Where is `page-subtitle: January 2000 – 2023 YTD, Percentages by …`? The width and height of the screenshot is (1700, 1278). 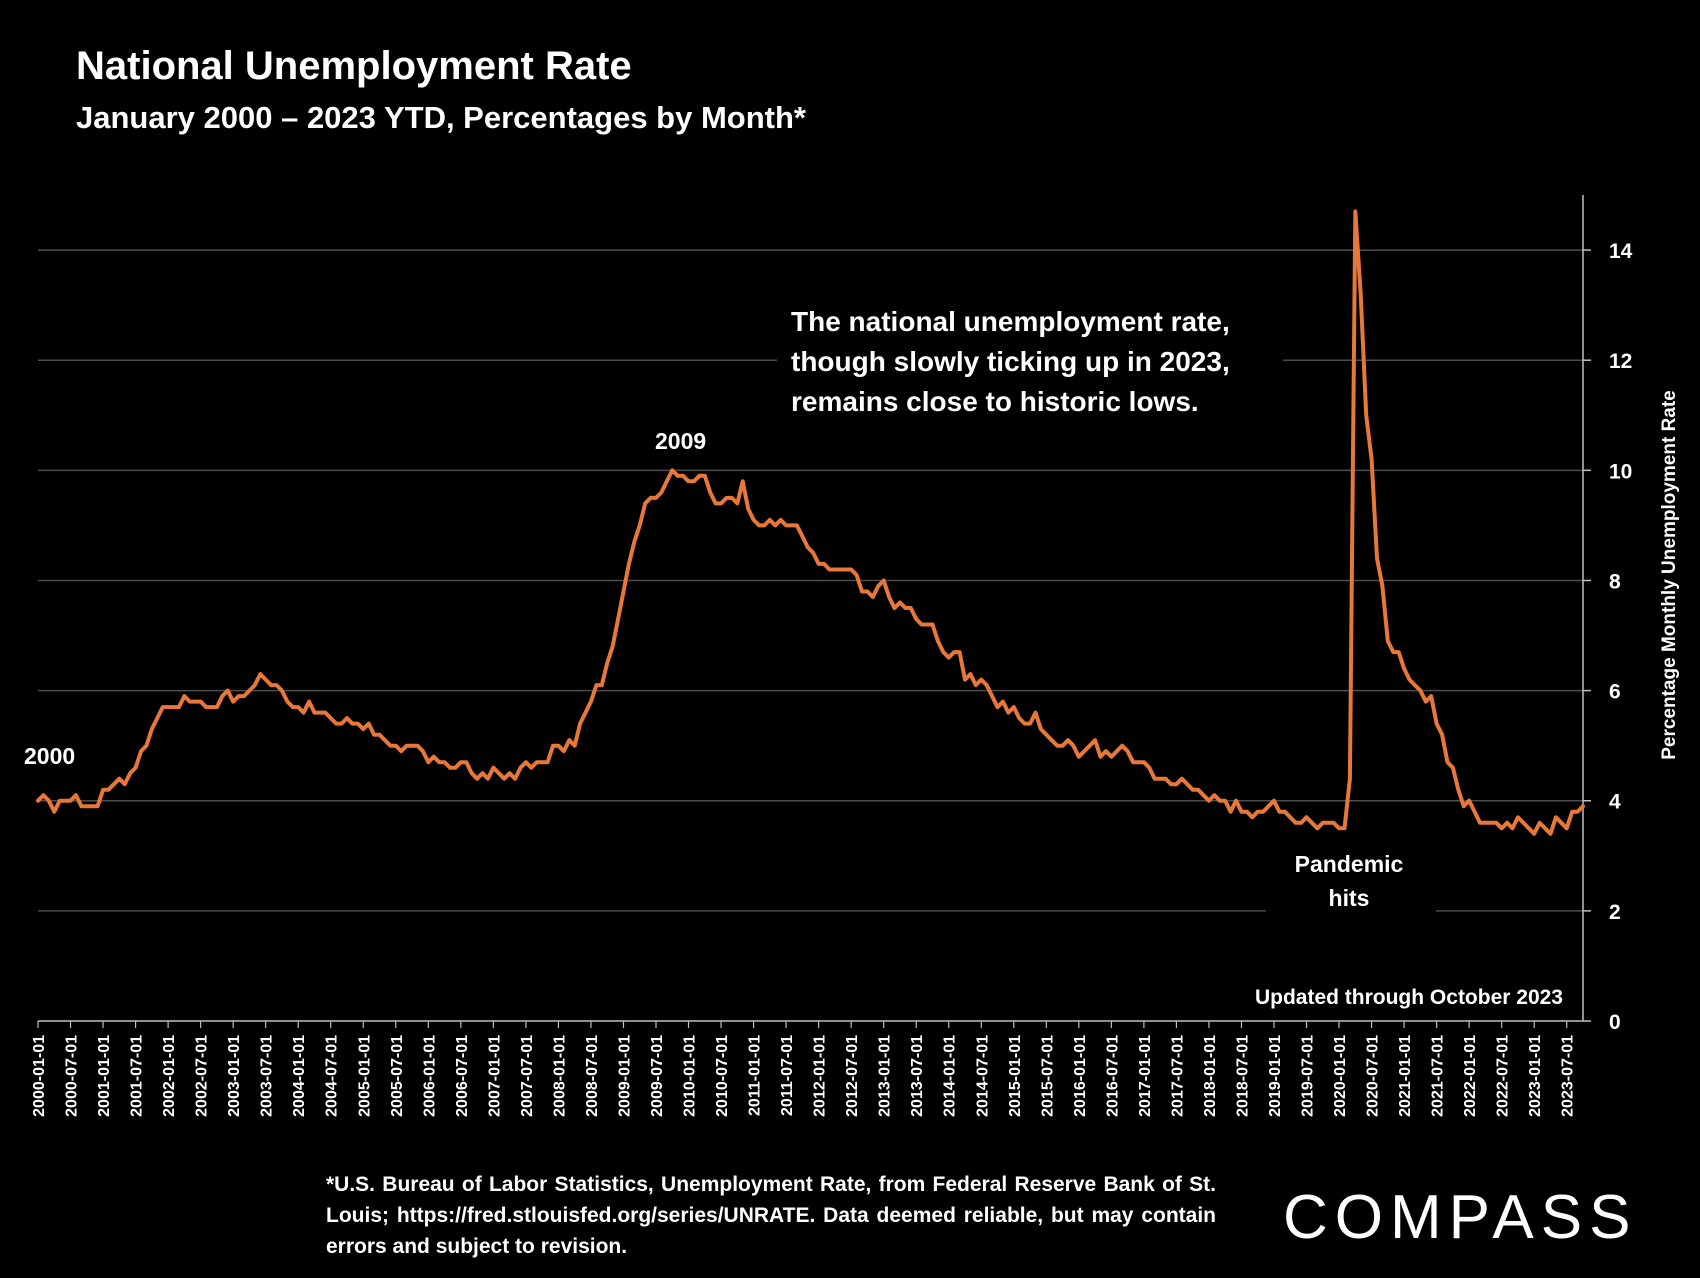 page-subtitle: January 2000 – 2023 YTD, Percentages by … is located at coordinates (441, 117).